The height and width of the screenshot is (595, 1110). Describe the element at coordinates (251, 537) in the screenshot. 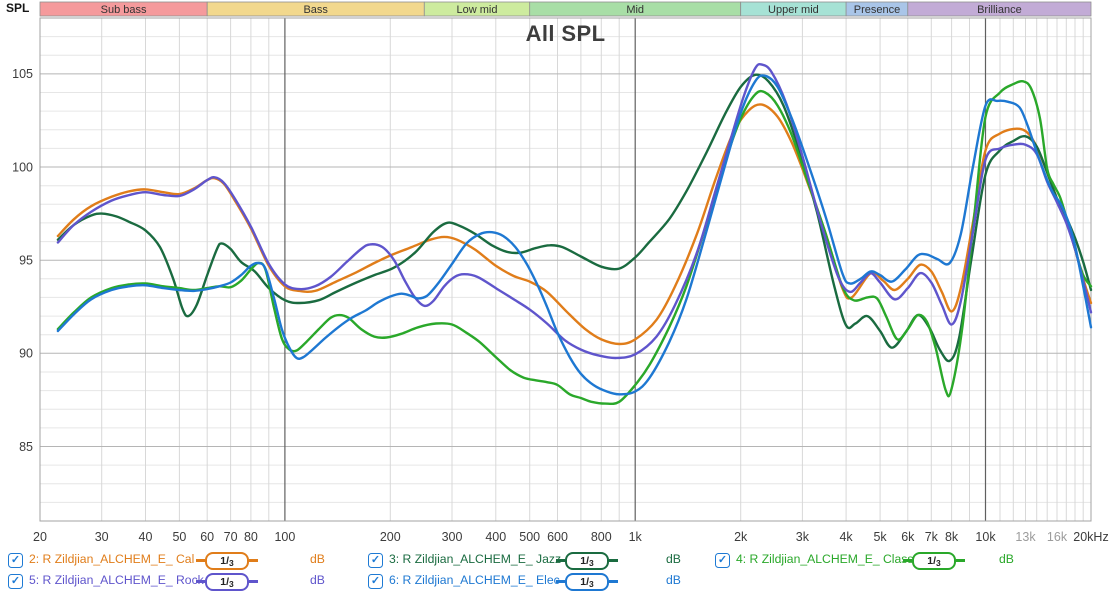

I see `x-tick-label: 80` at that location.